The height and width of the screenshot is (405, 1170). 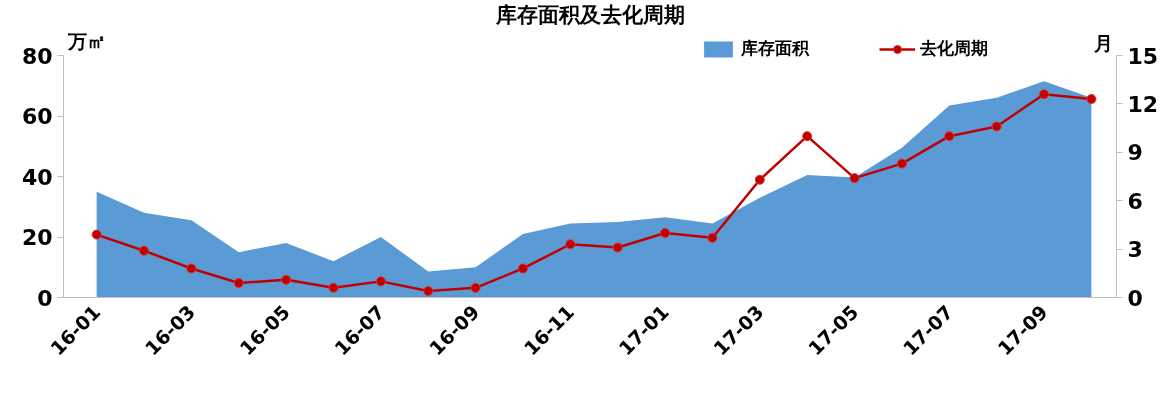 What do you see at coordinates (954, 48) in the screenshot?
I see `legend-label: 去化周期` at bounding box center [954, 48].